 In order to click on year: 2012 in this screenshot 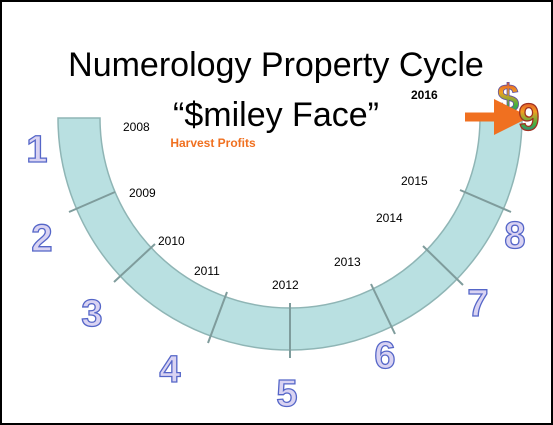, I will do `click(285, 285)`.